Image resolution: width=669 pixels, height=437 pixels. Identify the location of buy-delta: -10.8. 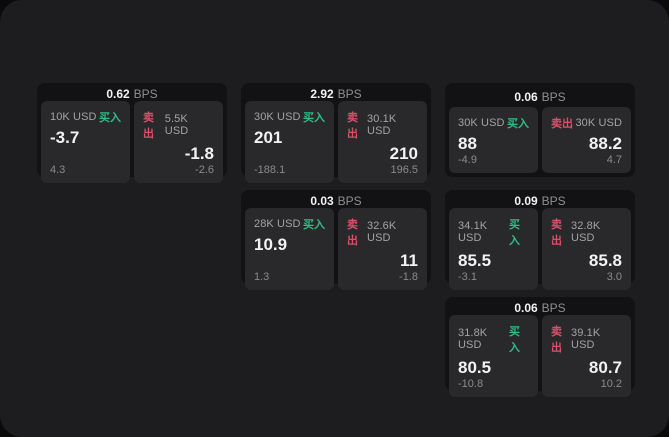
(471, 384).